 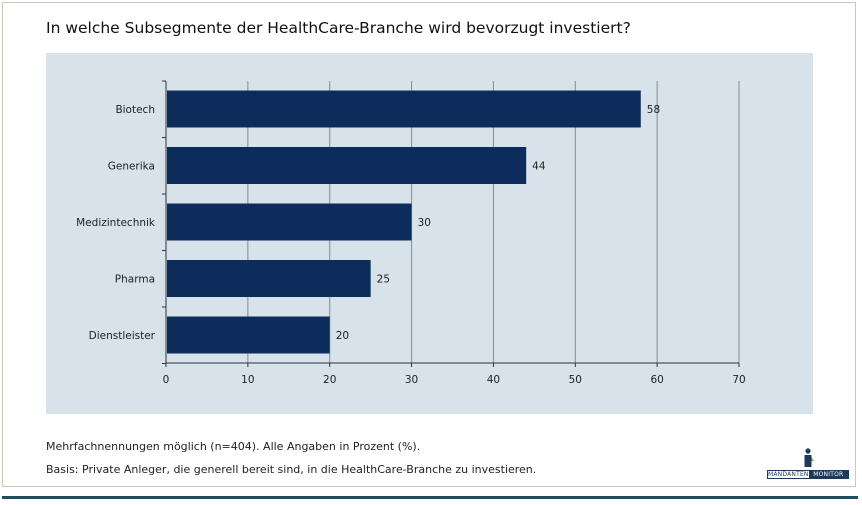 What do you see at coordinates (289, 222) in the screenshot?
I see `bar-medizintechnik` at bounding box center [289, 222].